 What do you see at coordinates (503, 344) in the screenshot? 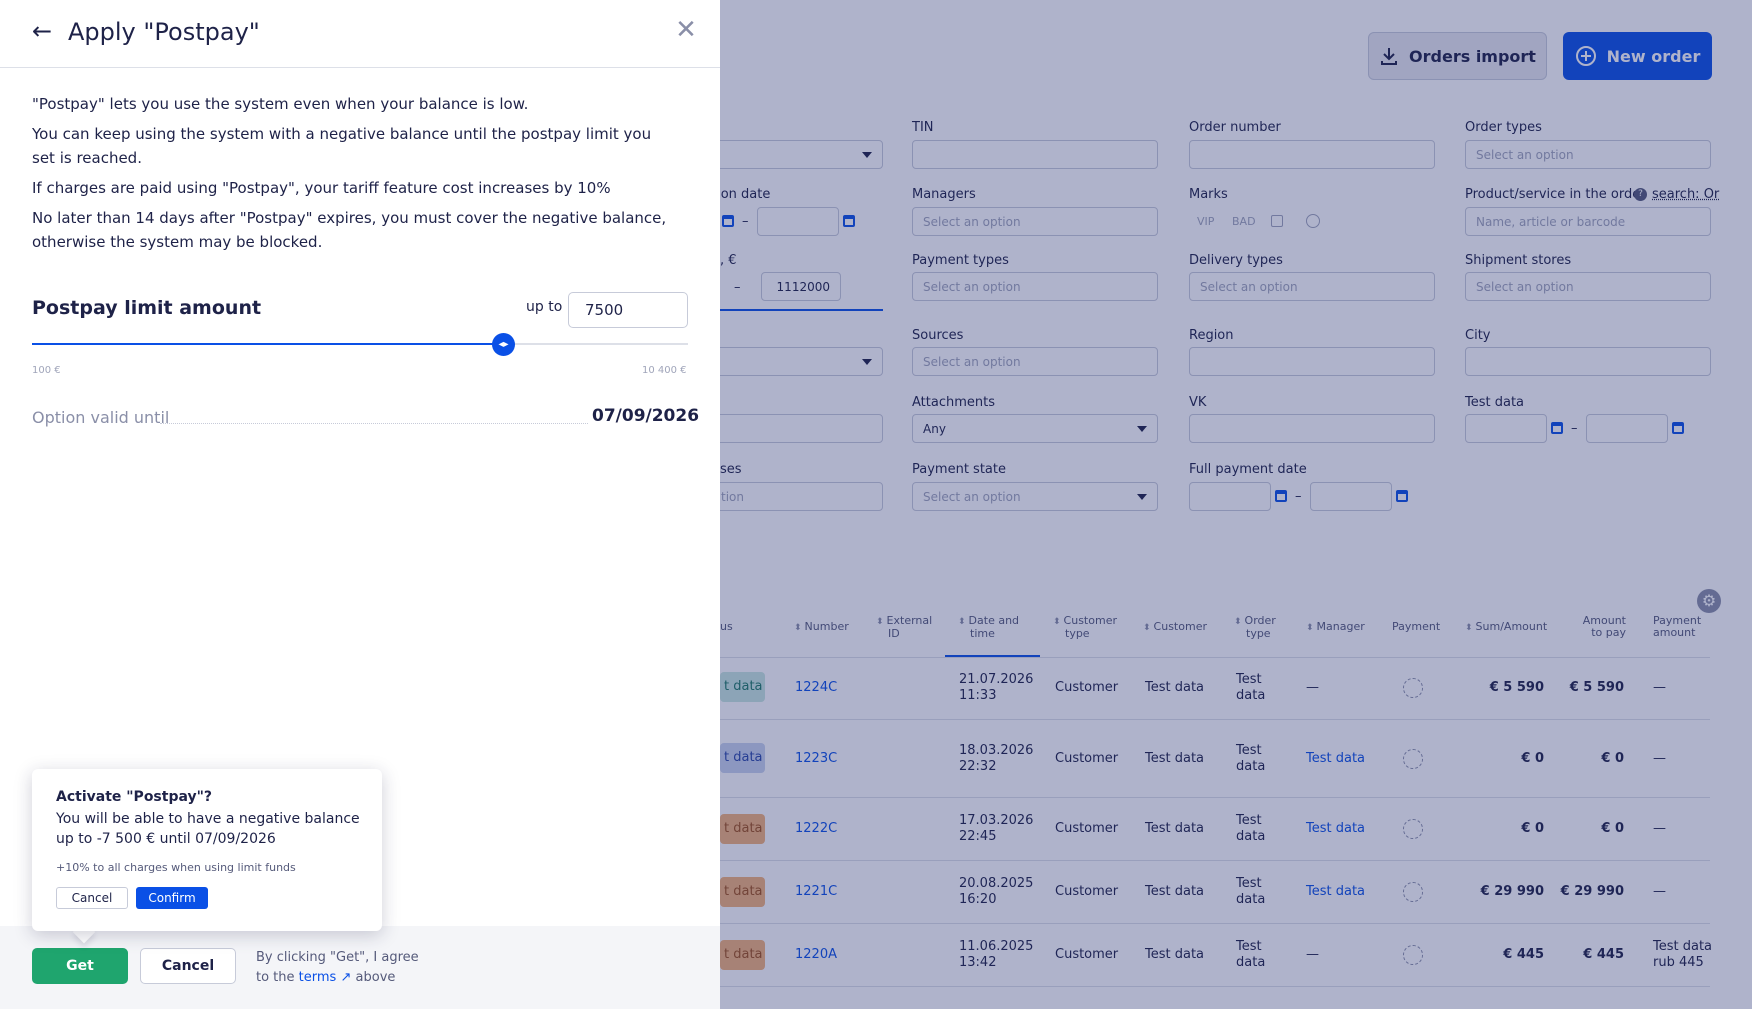
I see `limit-slider-handle: ◂▸` at bounding box center [503, 344].